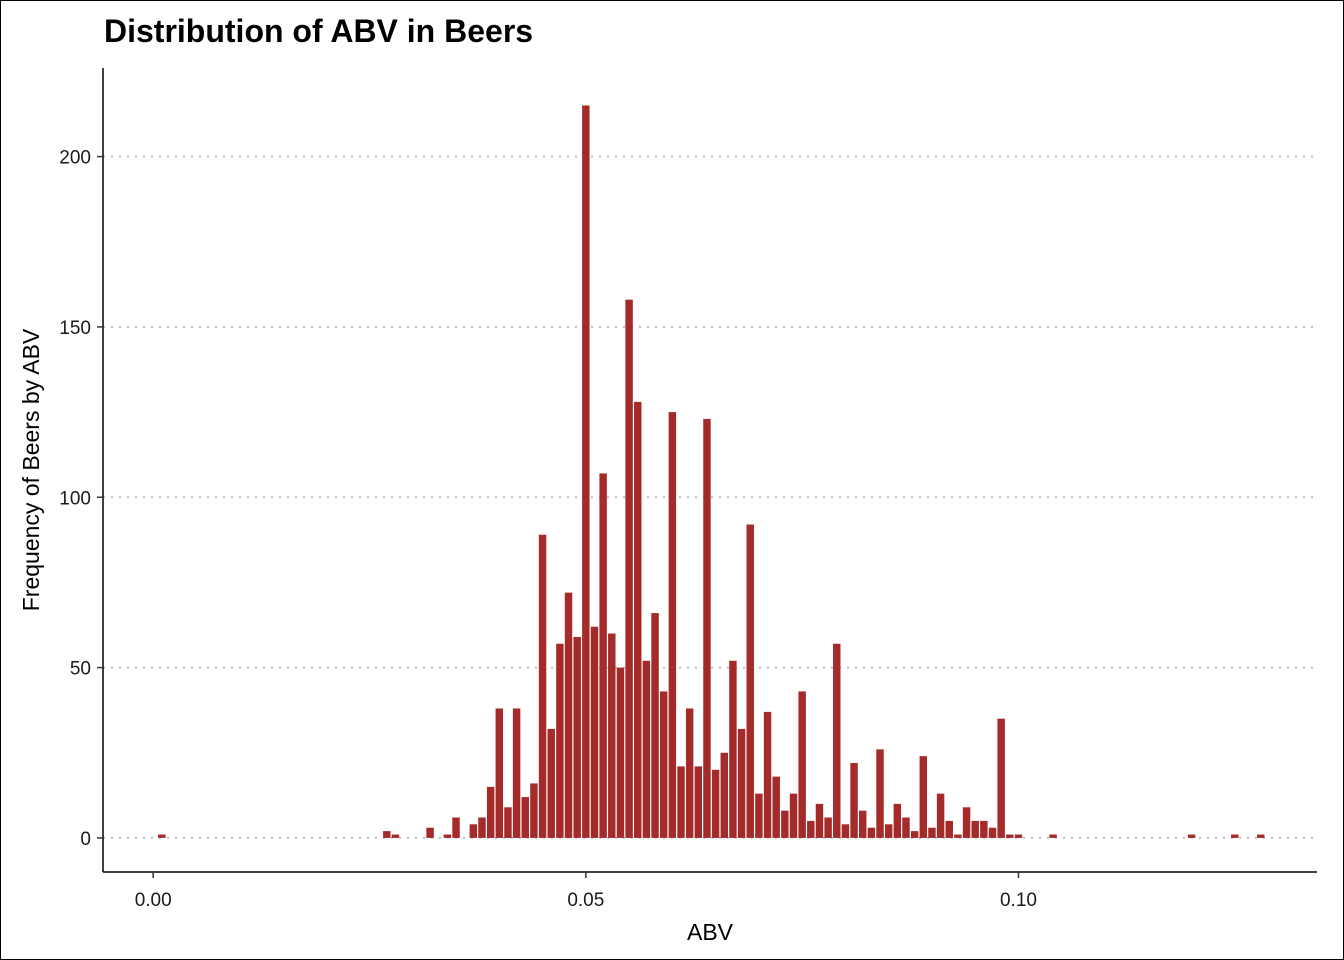  Describe the element at coordinates (85, 839) in the screenshot. I see `y-tick-label-0: 0` at that location.